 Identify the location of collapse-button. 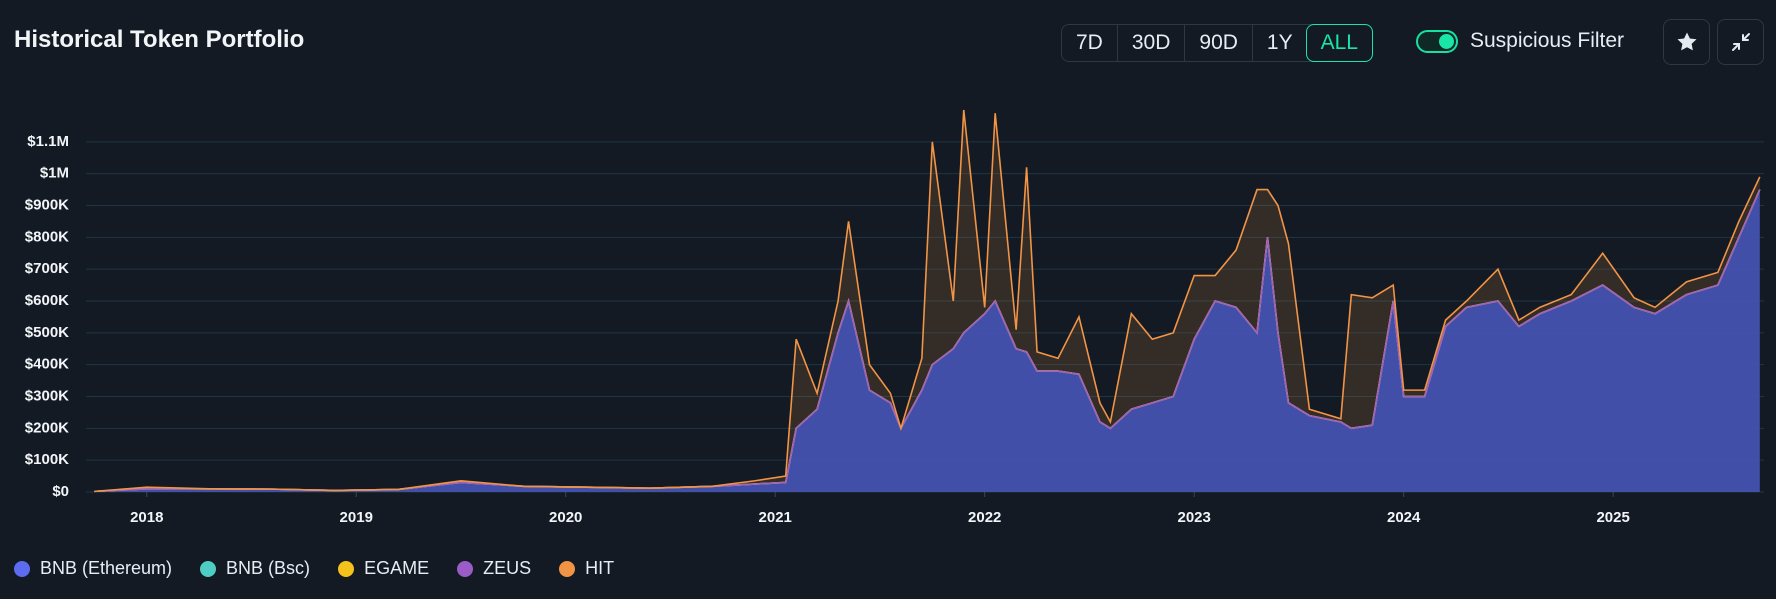
(1740, 42).